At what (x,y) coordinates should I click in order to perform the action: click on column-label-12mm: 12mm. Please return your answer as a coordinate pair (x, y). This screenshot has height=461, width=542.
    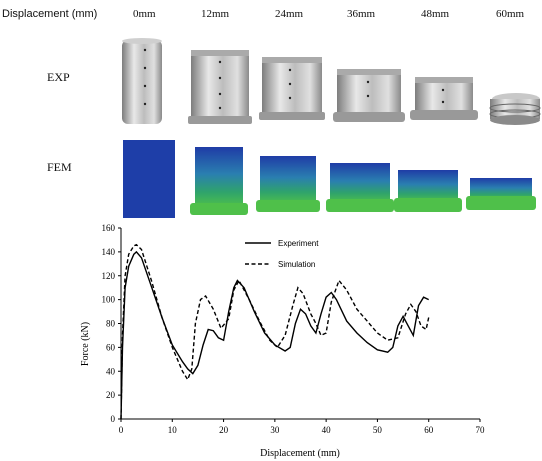
    Looking at the image, I should click on (215, 14).